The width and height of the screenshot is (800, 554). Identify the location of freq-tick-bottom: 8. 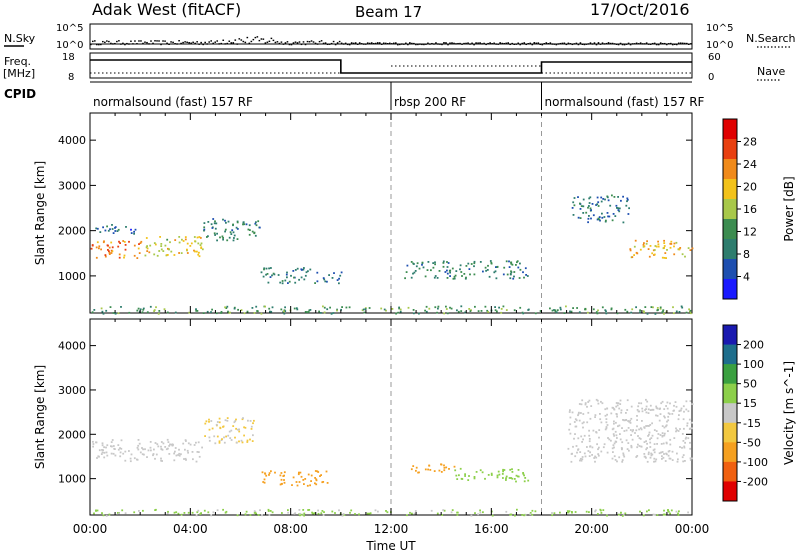
(71, 77).